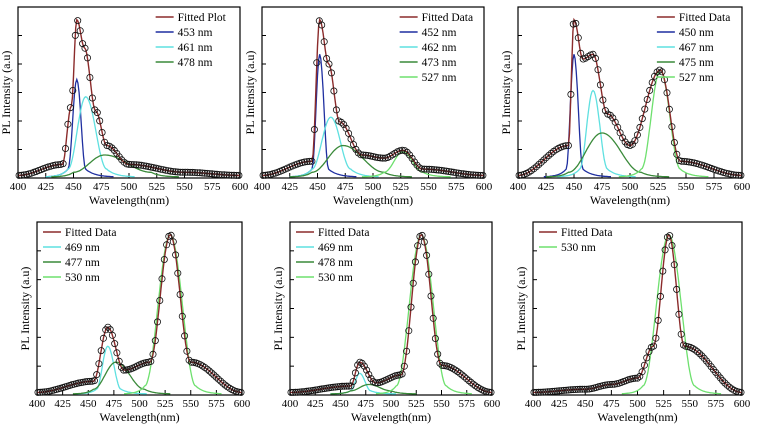 This screenshot has height=428, width=761. Describe the element at coordinates (195, 48) in the screenshot. I see `legend-label: 461 nm` at that location.